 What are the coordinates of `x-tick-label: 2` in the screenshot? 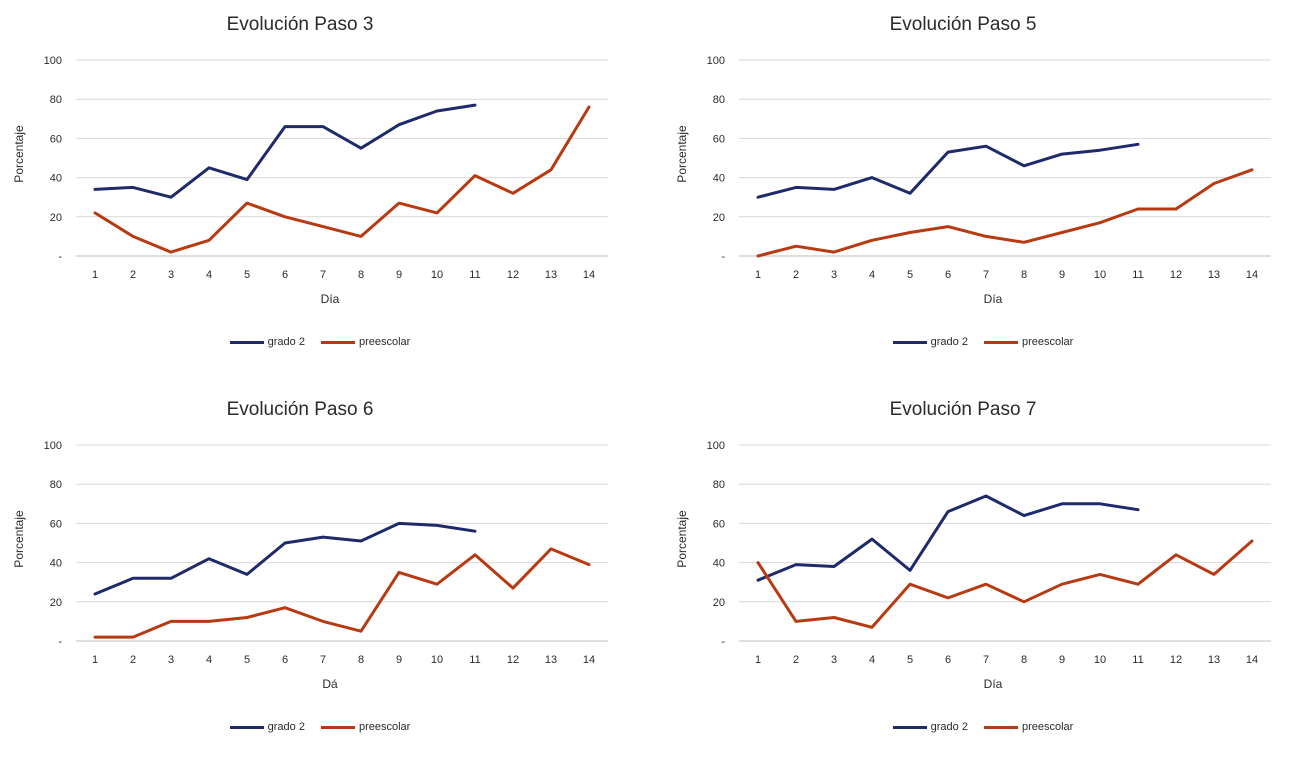 It's located at (133, 275).